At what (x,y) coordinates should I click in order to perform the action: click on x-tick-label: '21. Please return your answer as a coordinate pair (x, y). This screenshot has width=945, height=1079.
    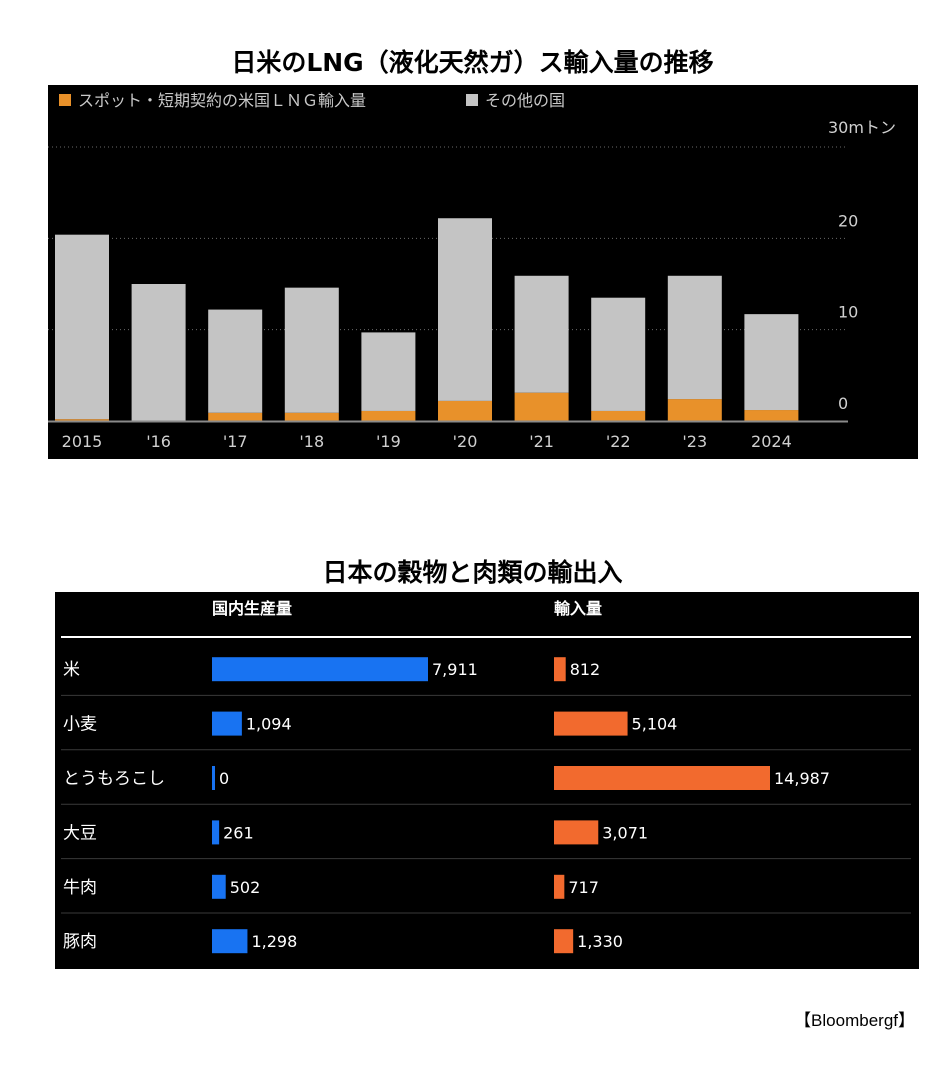
    Looking at the image, I should click on (541, 441).